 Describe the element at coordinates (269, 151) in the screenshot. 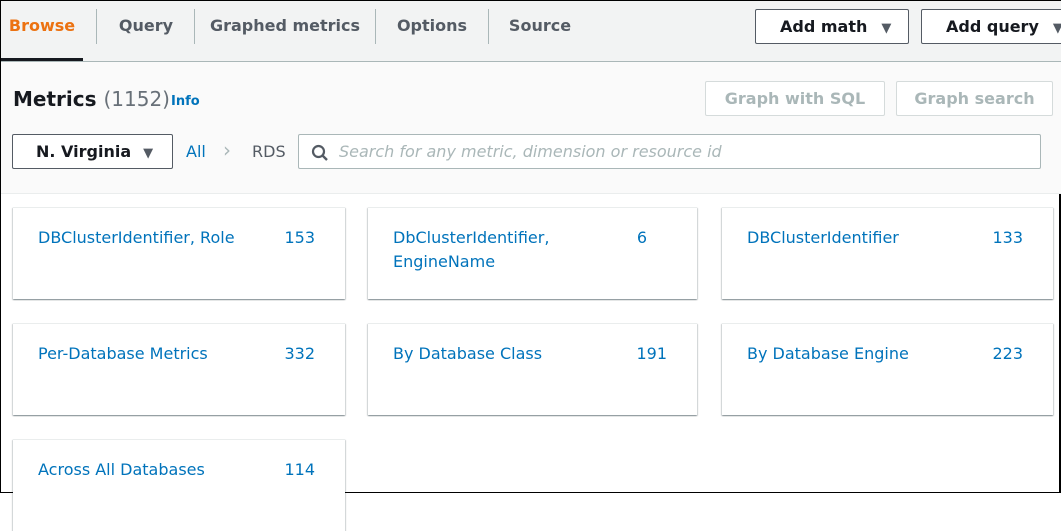

I see `breadcrumb-rds: RDS` at that location.